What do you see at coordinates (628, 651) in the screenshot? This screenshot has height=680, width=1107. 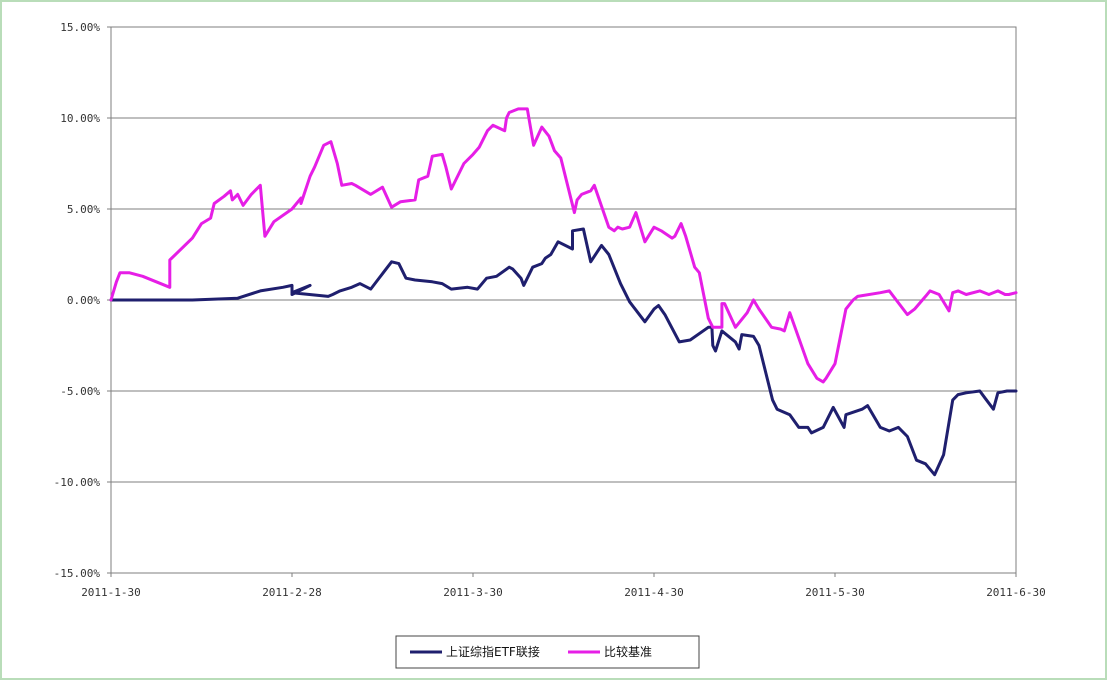 I see `legend-label: 比较基准` at bounding box center [628, 651].